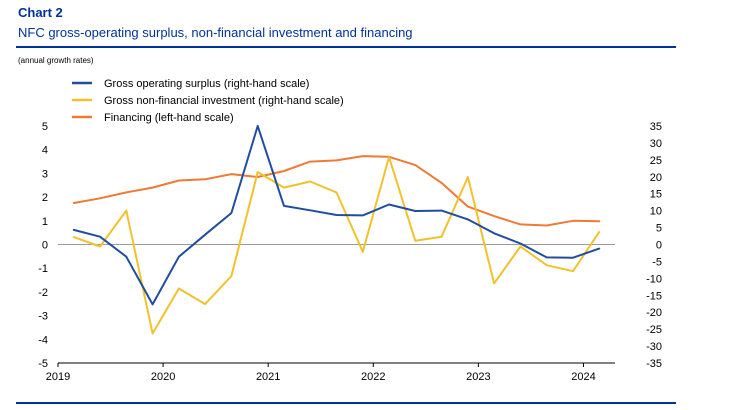 Image resolution: width=730 pixels, height=410 pixels. Describe the element at coordinates (43, 293) in the screenshot. I see `left-axis-tick-label: -2` at that location.